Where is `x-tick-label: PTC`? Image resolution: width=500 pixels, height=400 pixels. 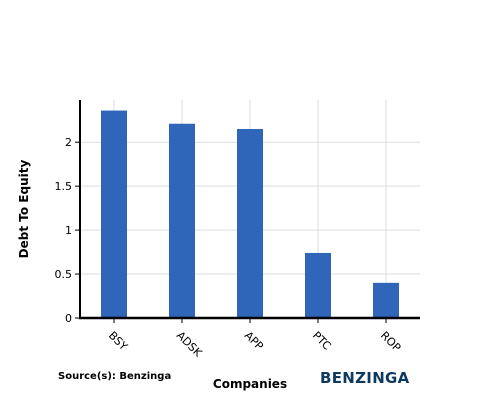
x-tick-label: PTC is located at coordinates (322, 341).